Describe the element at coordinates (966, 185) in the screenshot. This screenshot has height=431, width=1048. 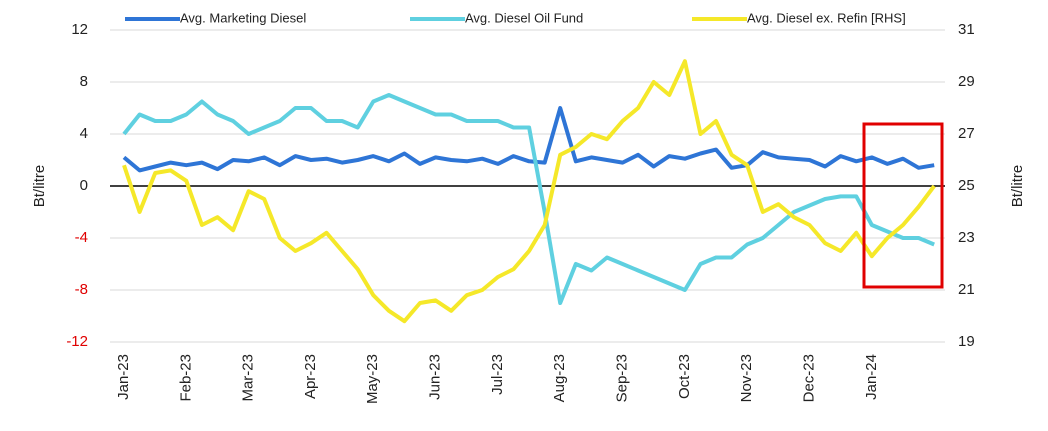
I see `y2-tick-label: 25` at that location.